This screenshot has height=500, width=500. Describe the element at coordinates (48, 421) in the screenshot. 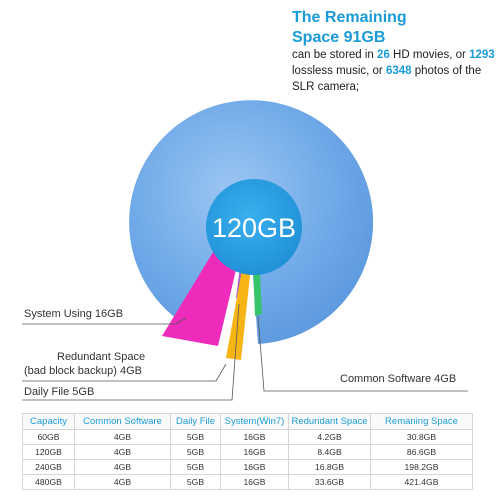

I see `header-capacity: Capacity` at that location.